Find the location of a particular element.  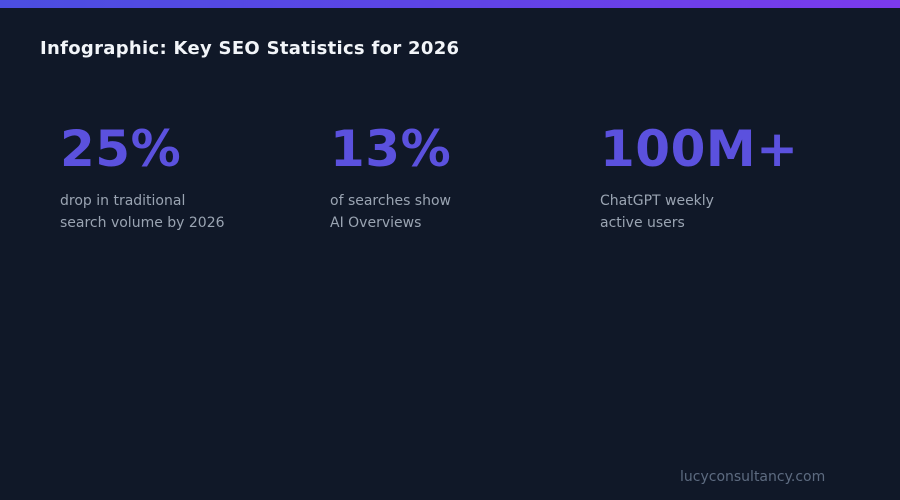

stat-card-ai-overviews: 13% of searches show AI Overviews is located at coordinates (455, 177).